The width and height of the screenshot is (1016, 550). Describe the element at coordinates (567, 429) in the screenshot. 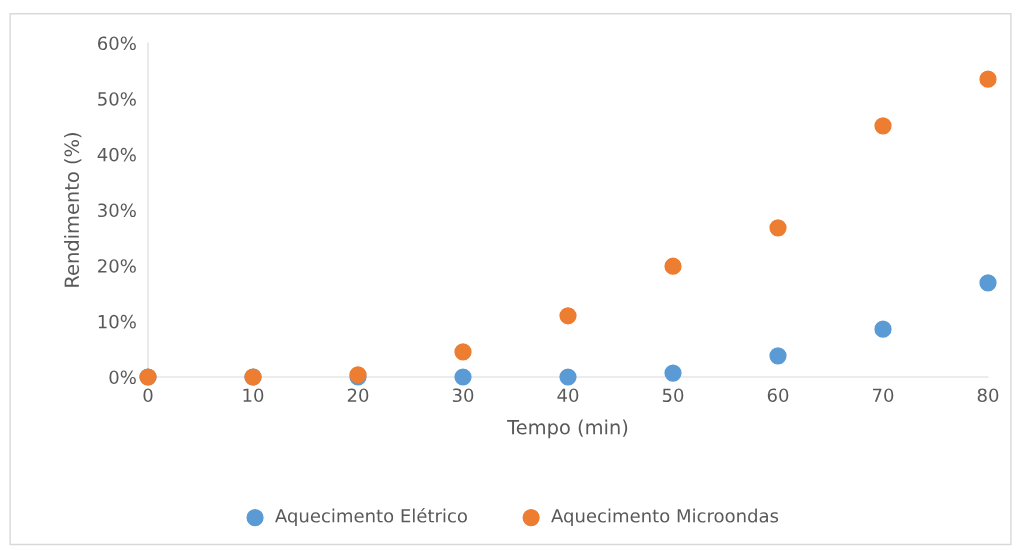

I see `x-axis-title: Tempo (min)` at that location.